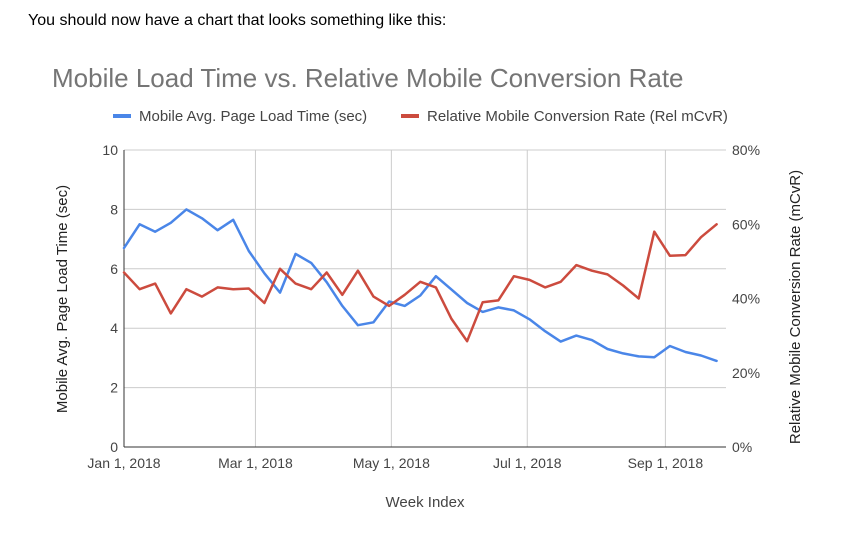  What do you see at coordinates (253, 116) in the screenshot?
I see `legend-label-load-time: Mobile Avg. Page Load Time (sec)` at bounding box center [253, 116].